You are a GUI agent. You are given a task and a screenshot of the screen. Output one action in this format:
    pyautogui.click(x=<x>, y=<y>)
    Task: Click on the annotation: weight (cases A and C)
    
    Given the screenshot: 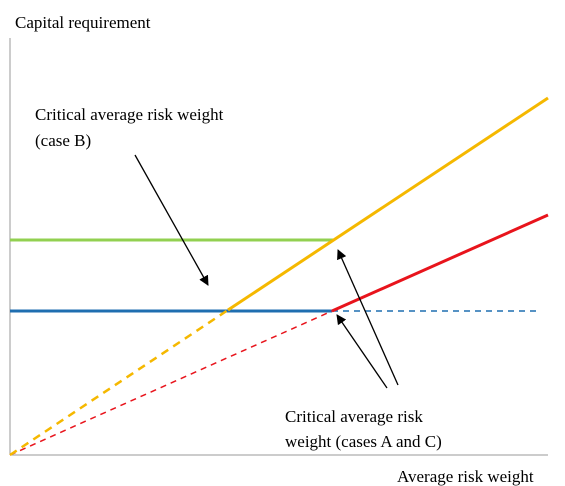 What is the action you would take?
    pyautogui.click(x=363, y=441)
    